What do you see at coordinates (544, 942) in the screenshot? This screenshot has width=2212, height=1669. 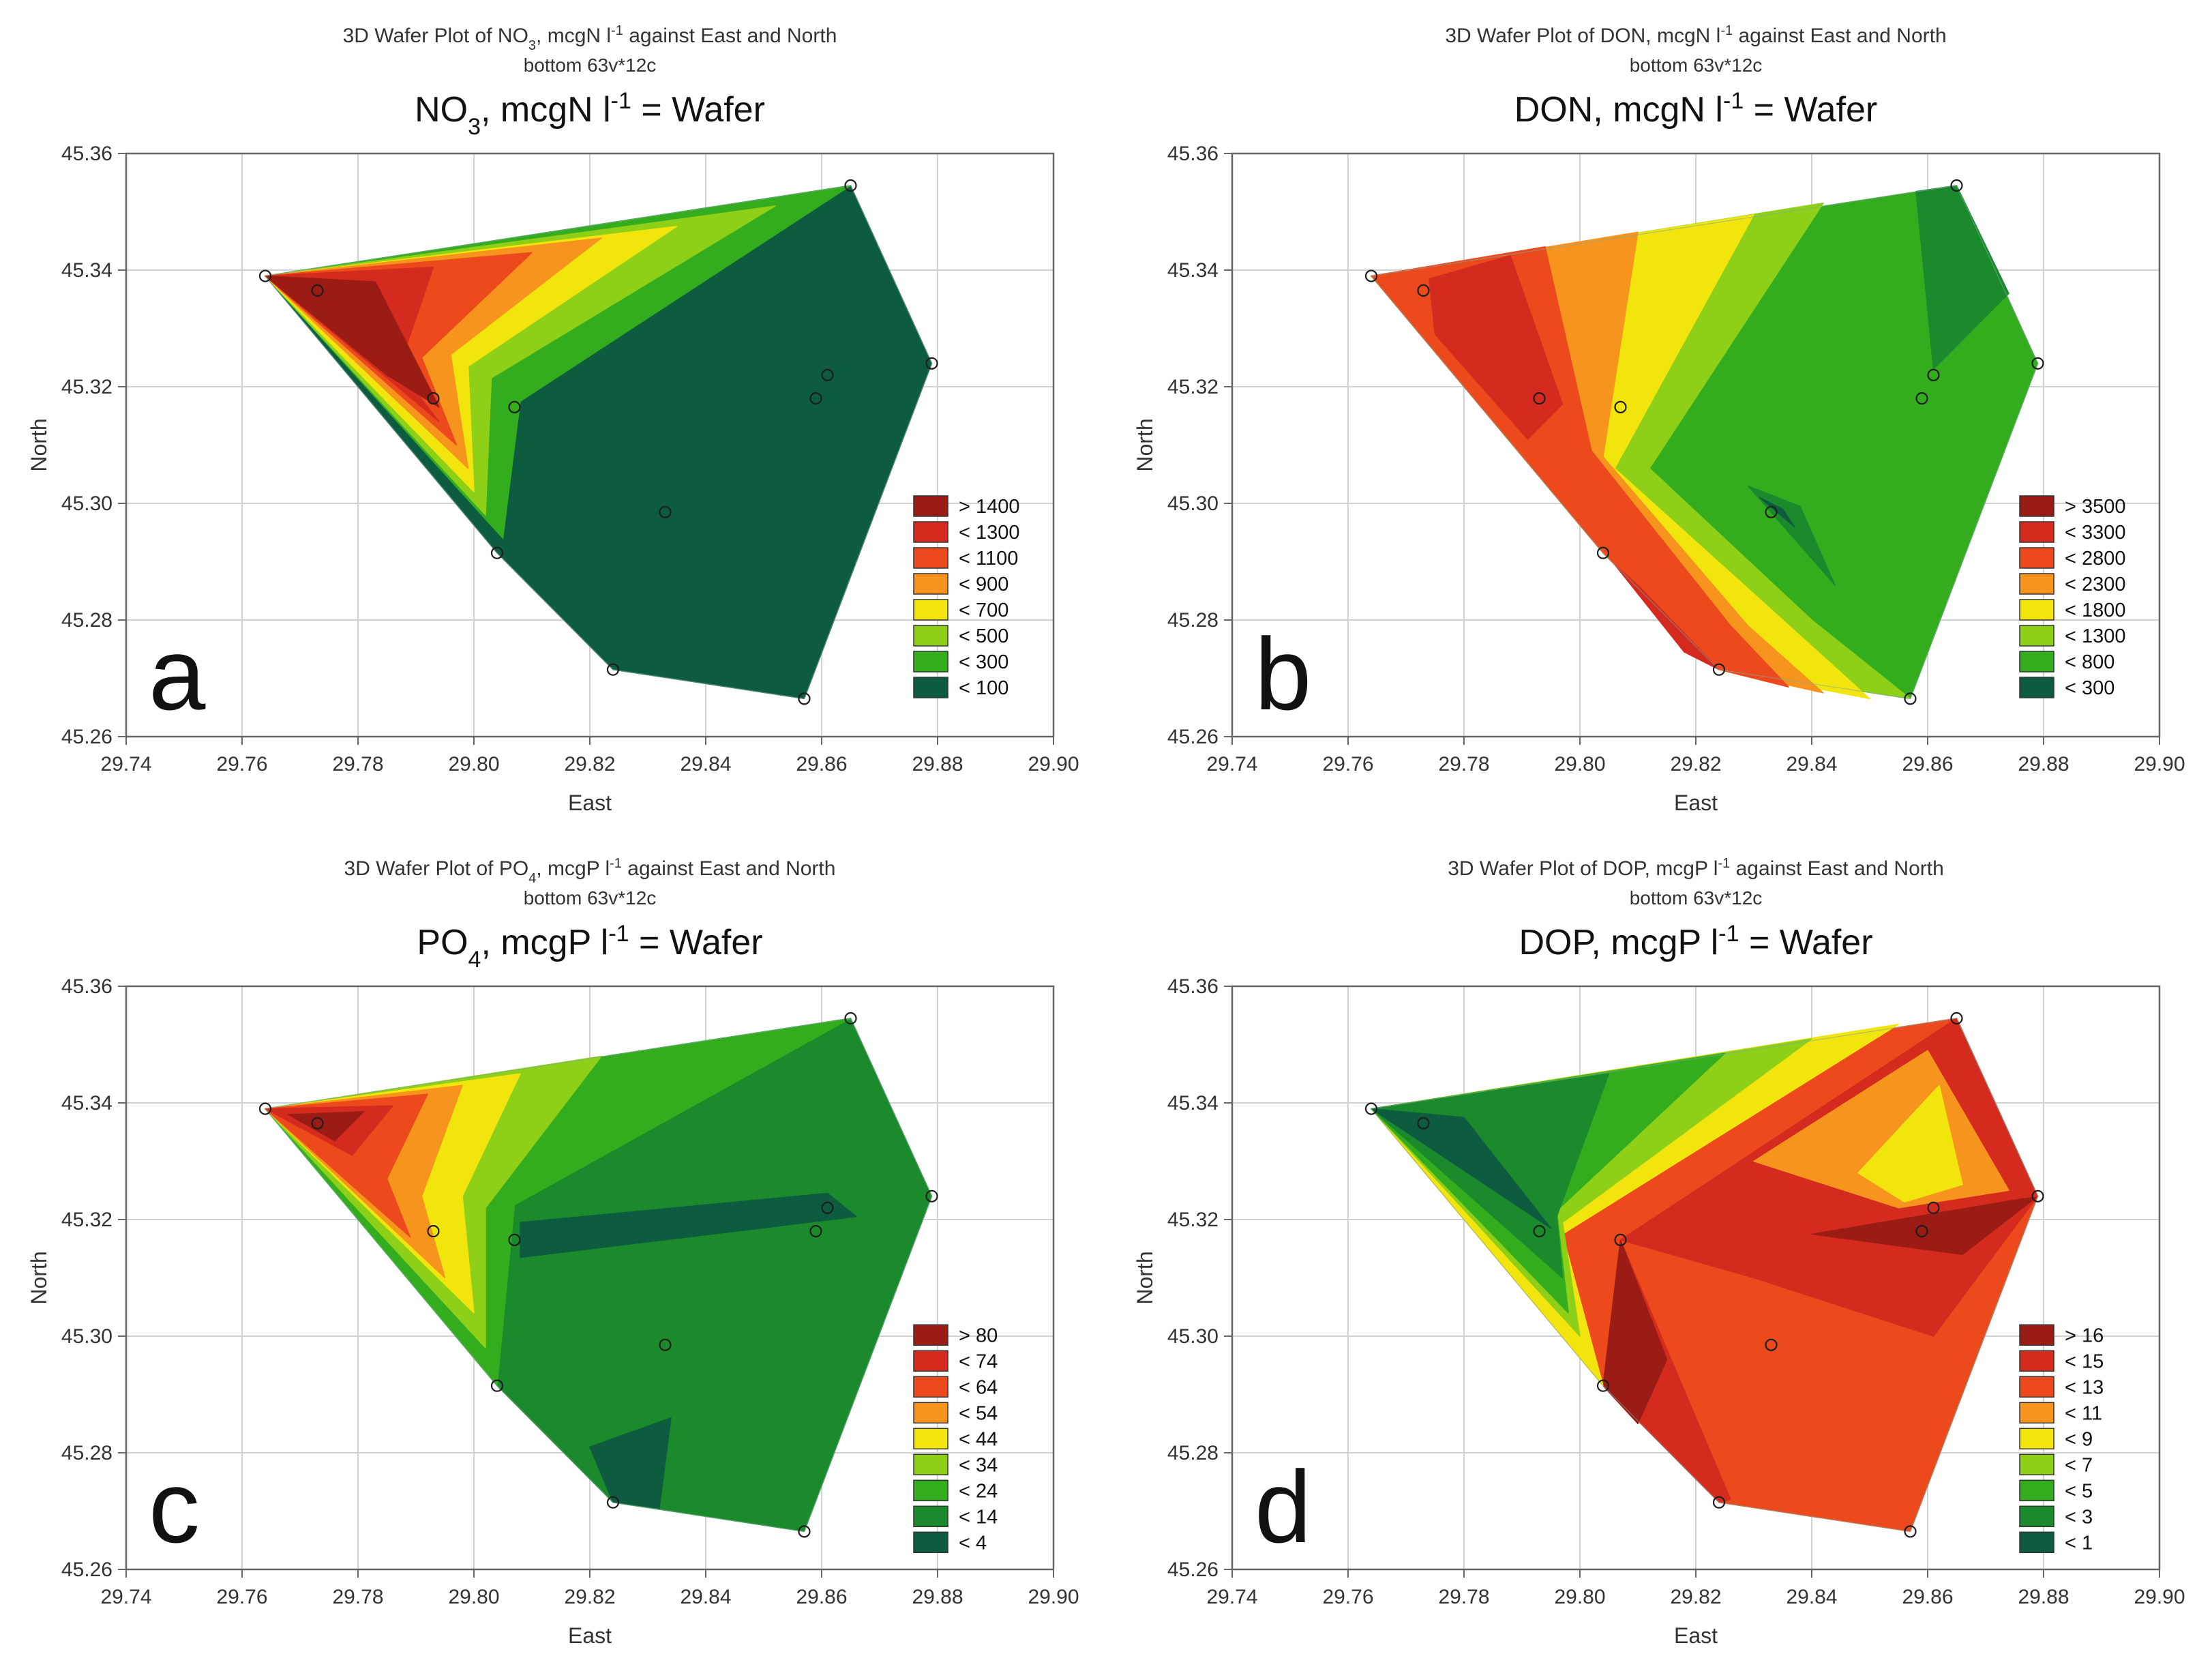 I see `subtitle-mid: , mcgP l` at bounding box center [544, 942].